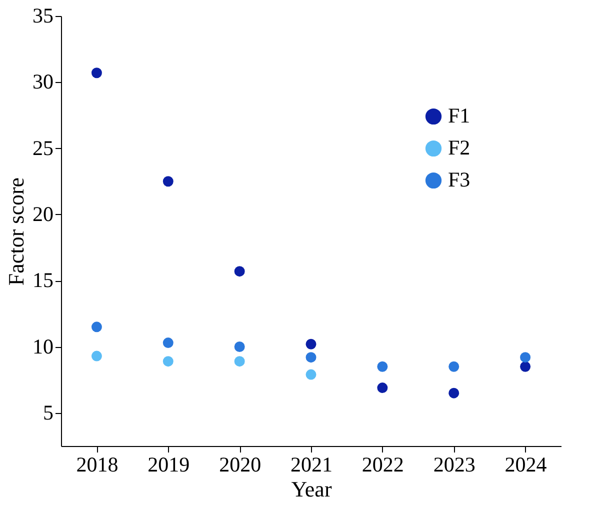 This screenshot has width=603, height=518. Describe the element at coordinates (43, 346) in the screenshot. I see `y-tick-label: 10` at that location.